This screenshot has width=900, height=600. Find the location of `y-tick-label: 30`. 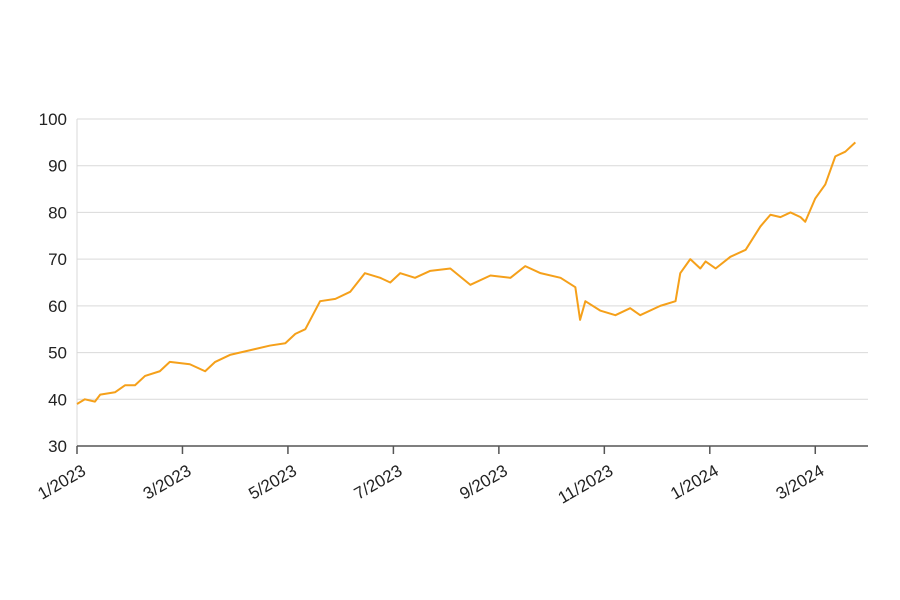

y-tick-label: 30 is located at coordinates (57, 446).